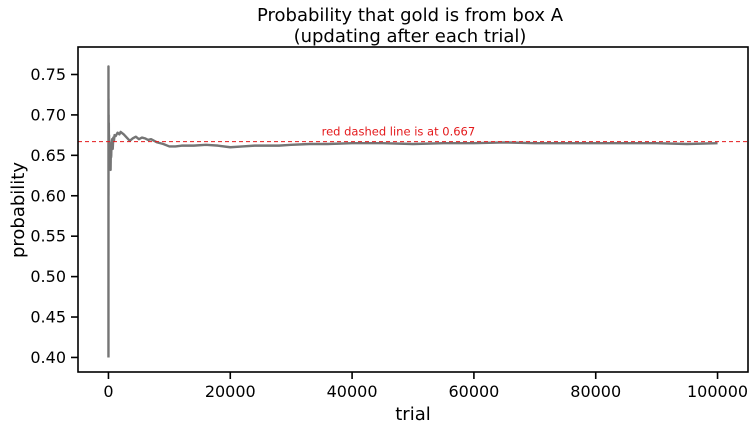  What do you see at coordinates (48, 357) in the screenshot?
I see `y-tick-label: 0.40` at bounding box center [48, 357].